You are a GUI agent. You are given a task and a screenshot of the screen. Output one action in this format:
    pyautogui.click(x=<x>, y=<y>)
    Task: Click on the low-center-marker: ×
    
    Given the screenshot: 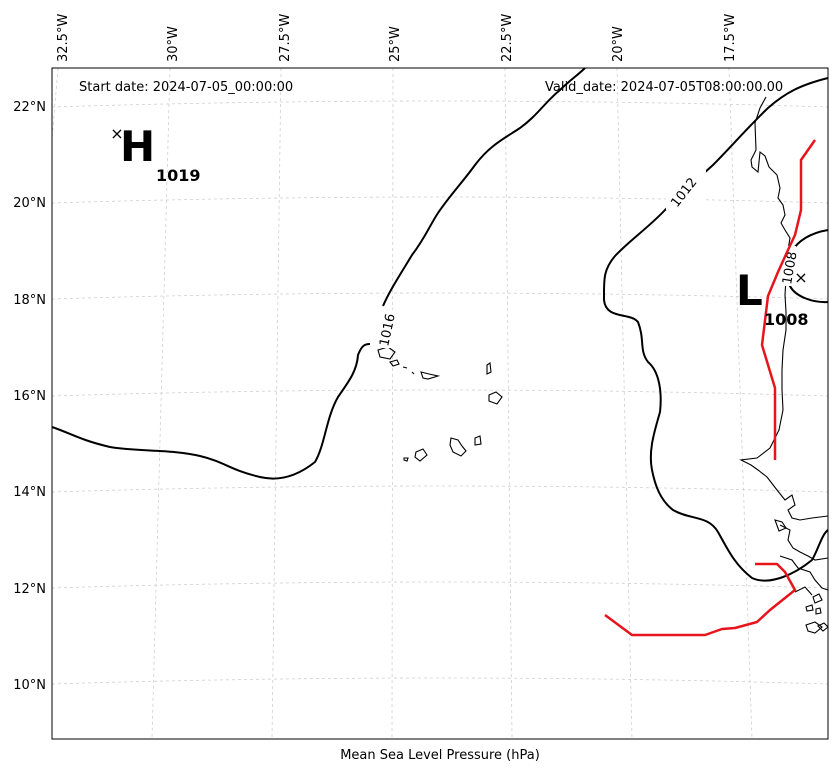 What is the action you would take?
    pyautogui.click(x=800, y=277)
    